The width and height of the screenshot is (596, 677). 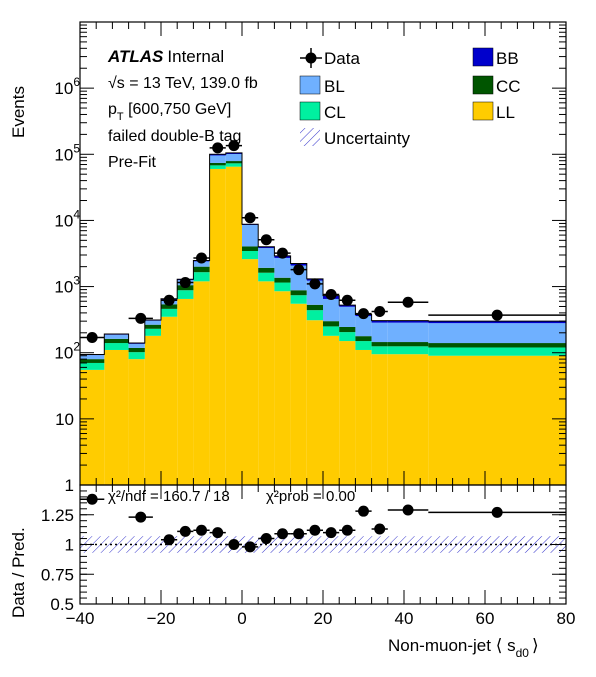 I want to click on energy-label: √s = 13 TeV, 139.0 fb, so click(x=183, y=83).